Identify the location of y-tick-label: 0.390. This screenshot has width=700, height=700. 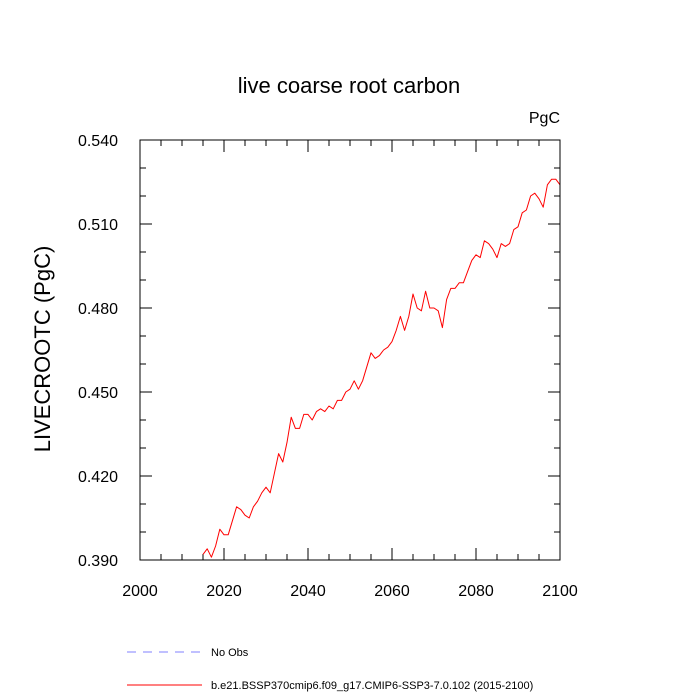
(98, 561).